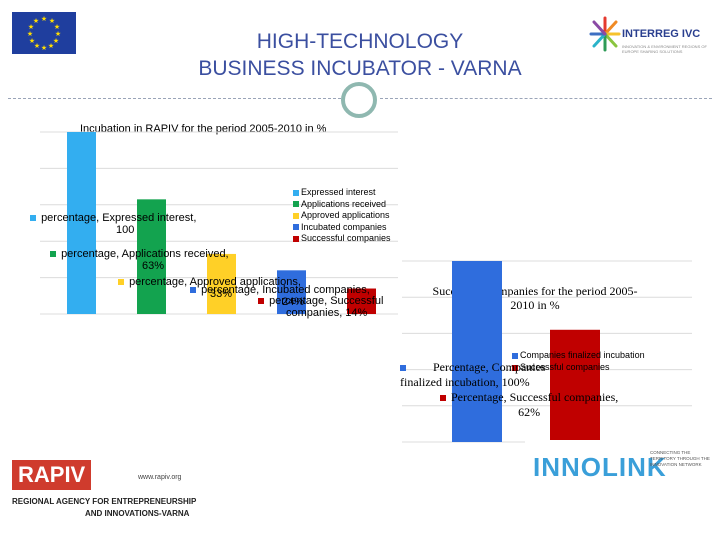 This screenshot has height=540, width=720. What do you see at coordinates (575, 385) in the screenshot?
I see `chart2-bar-successful-companies` at bounding box center [575, 385].